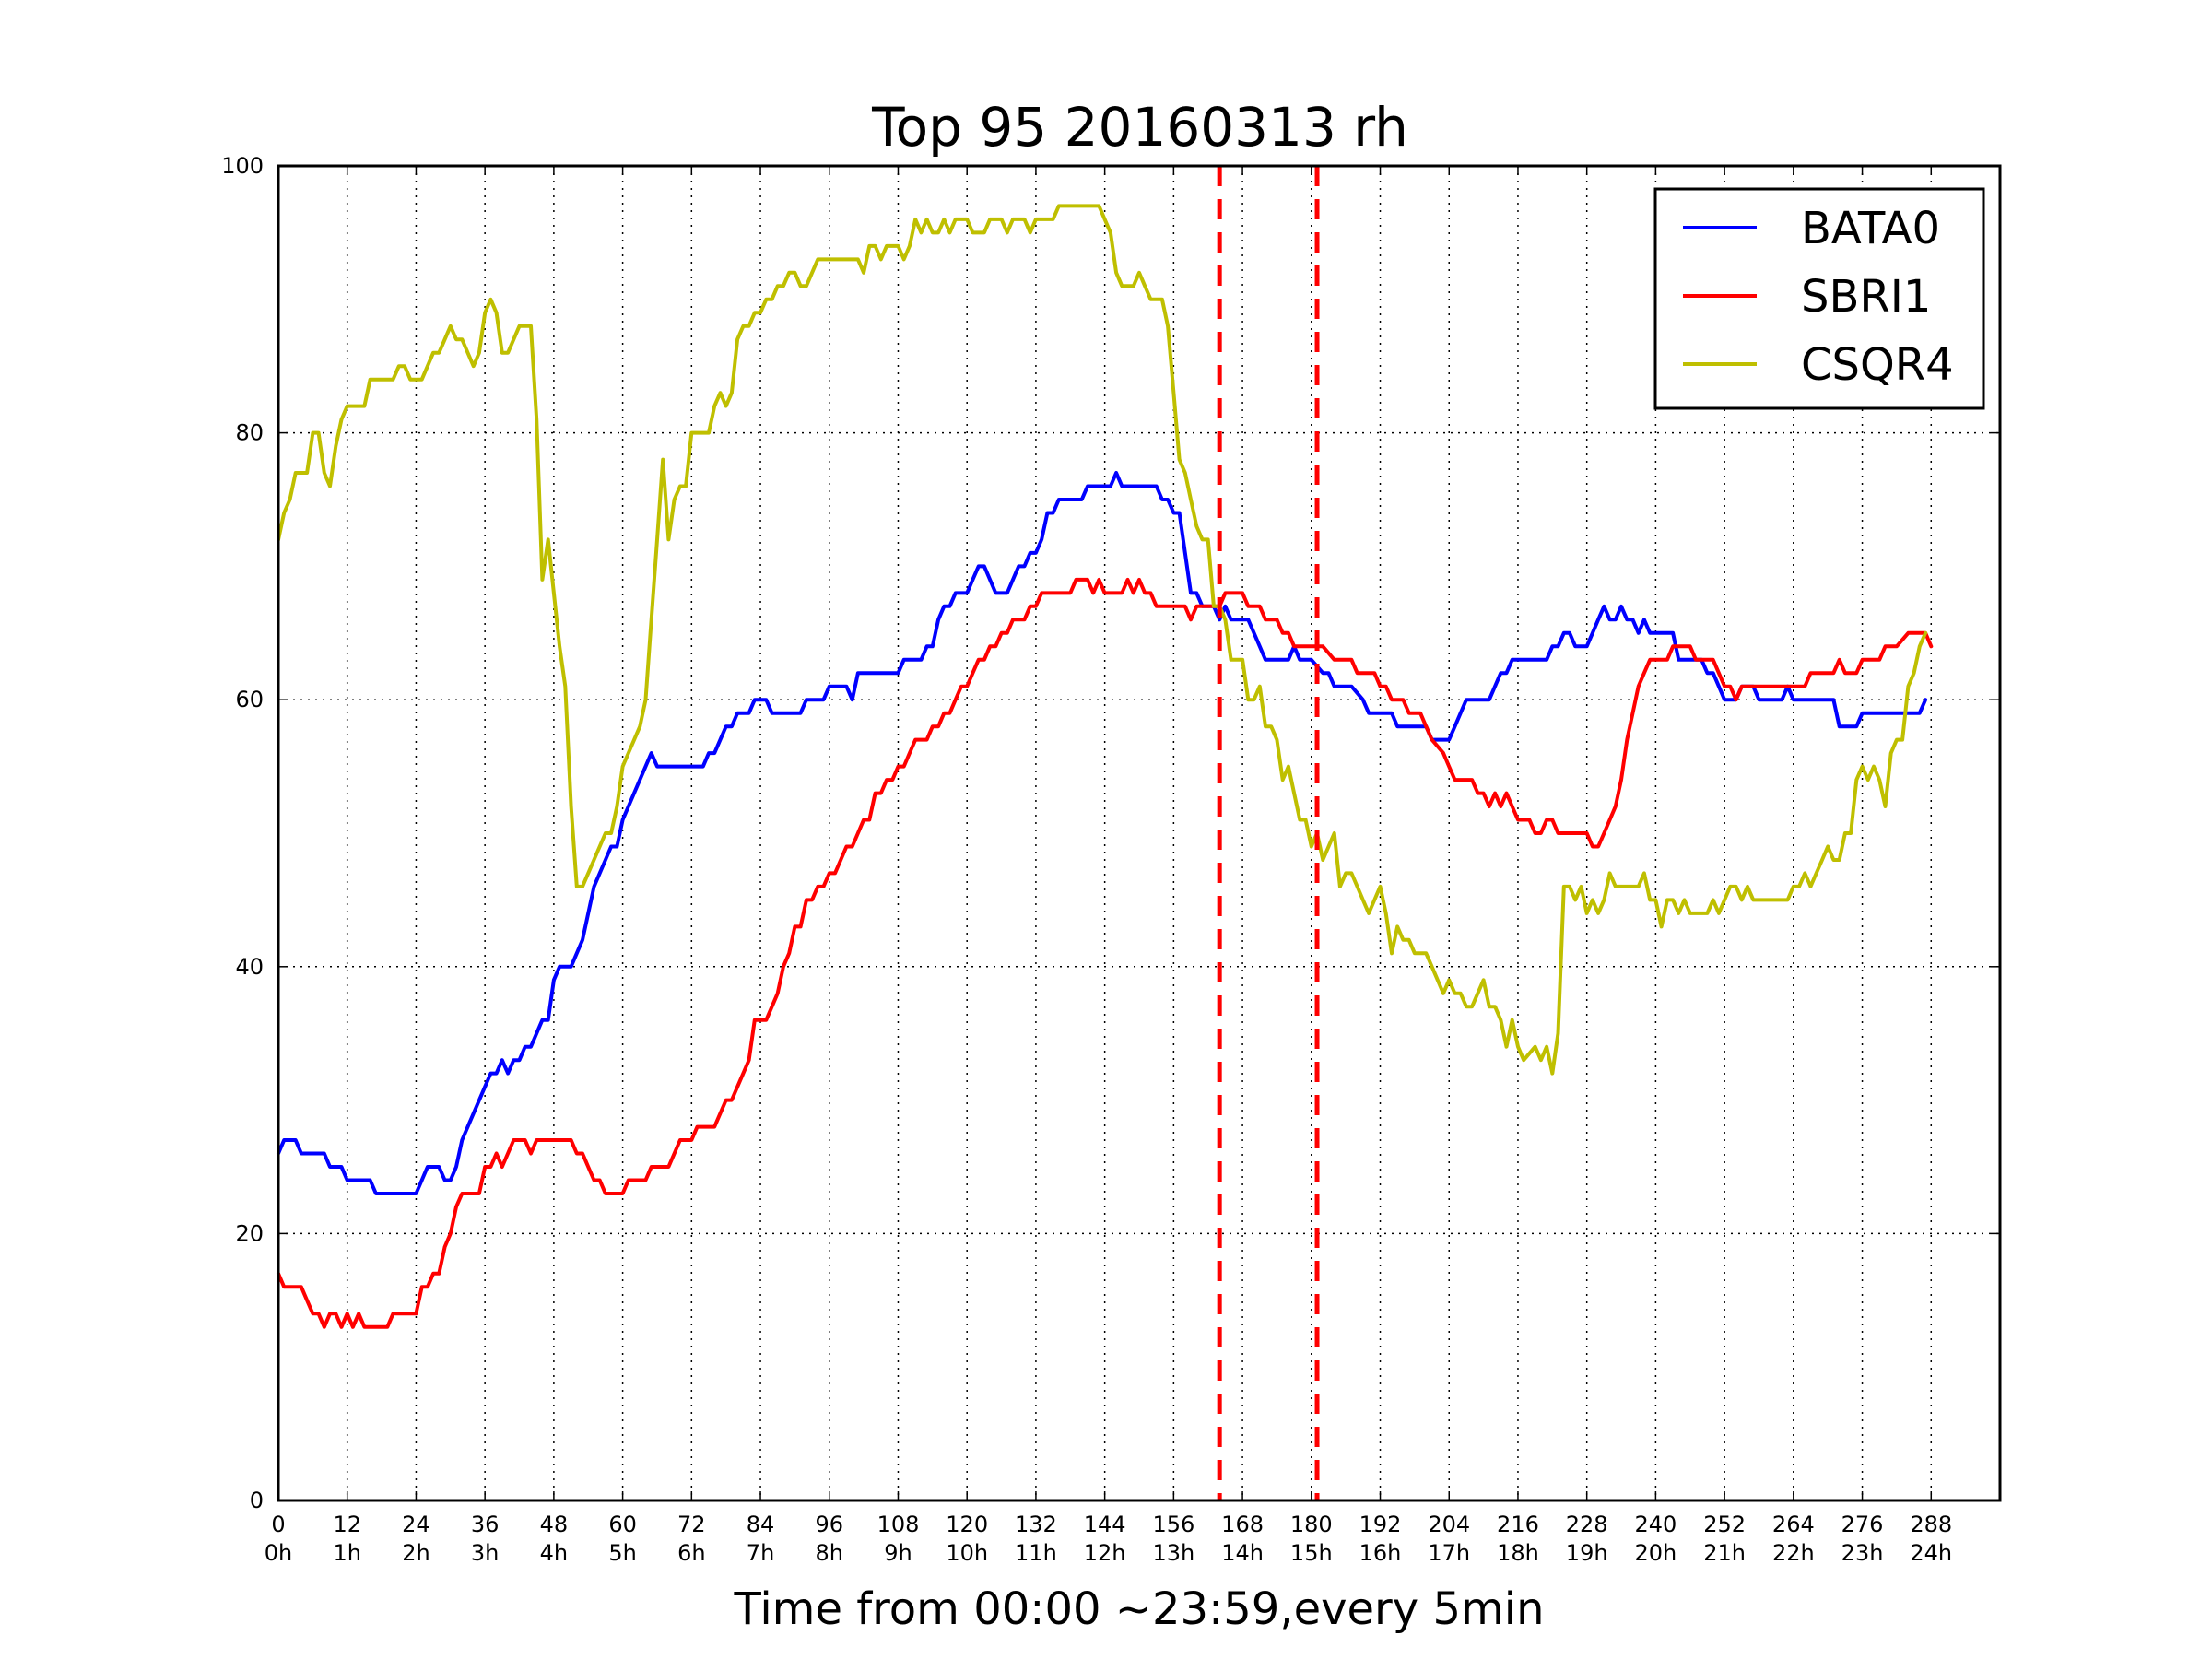 The height and width of the screenshot is (1659, 2212). What do you see at coordinates (829, 1524) in the screenshot?
I see `x-tick-label: 96` at bounding box center [829, 1524].